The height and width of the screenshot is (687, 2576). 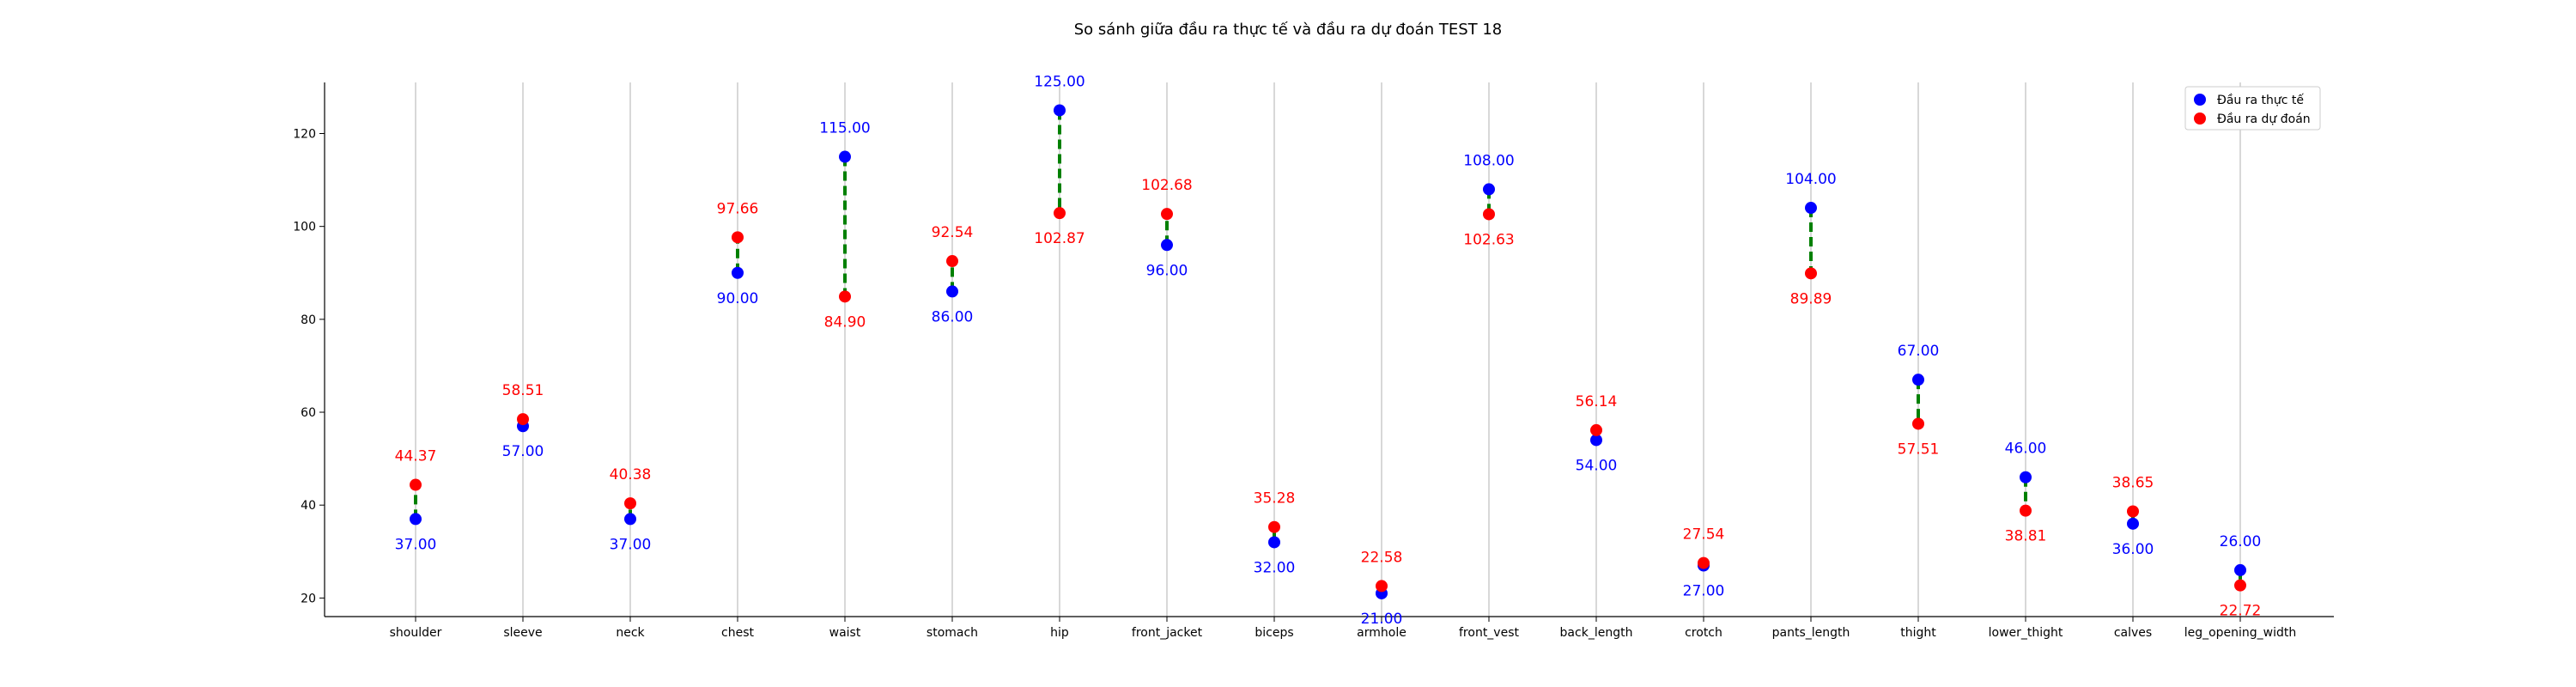 What do you see at coordinates (1059, 238) in the screenshot?
I see `predicted-value-label: 102.87` at bounding box center [1059, 238].